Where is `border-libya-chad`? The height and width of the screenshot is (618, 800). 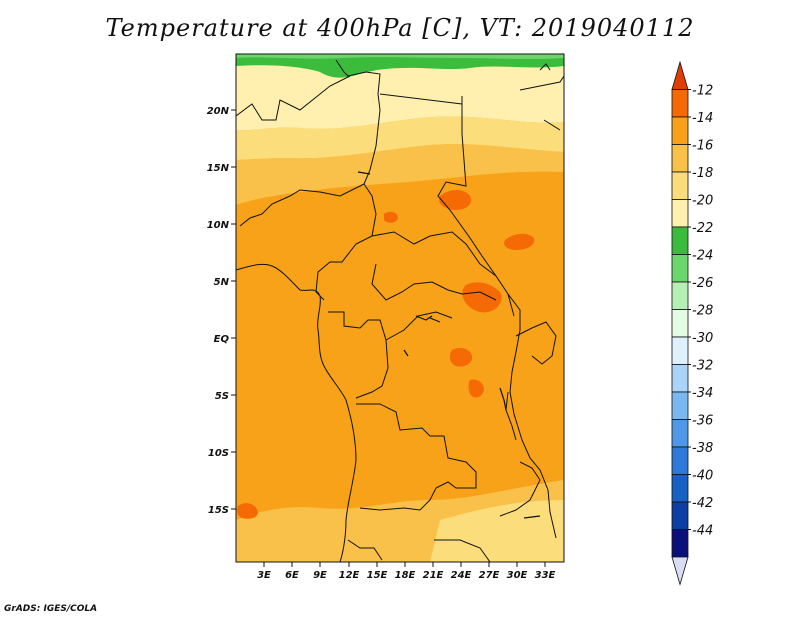 border-libya-chad is located at coordinates (421, 99).